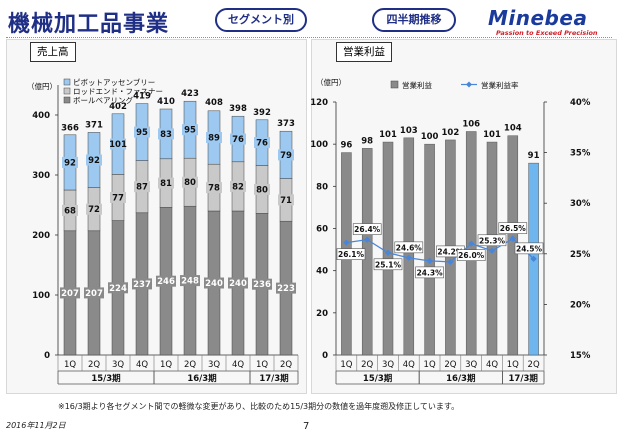 This screenshot has width=621, height=438. I want to click on sales-data-label: 76, so click(262, 144).